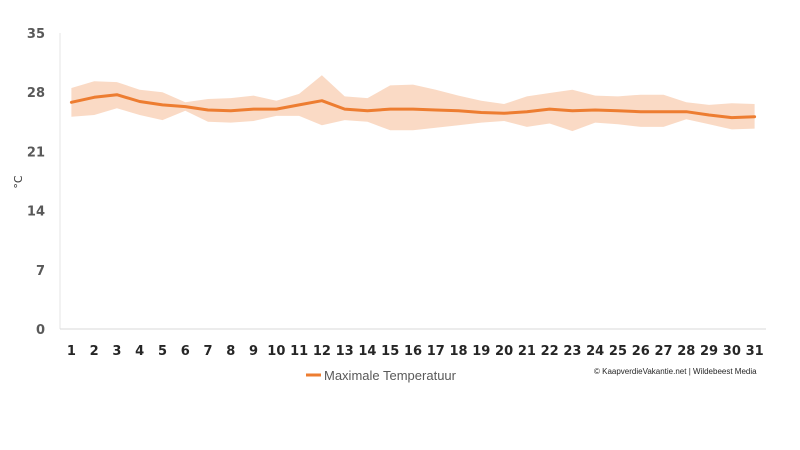 This screenshot has width=800, height=450. What do you see at coordinates (36, 152) in the screenshot?
I see `y-tick-label: 21` at bounding box center [36, 152].